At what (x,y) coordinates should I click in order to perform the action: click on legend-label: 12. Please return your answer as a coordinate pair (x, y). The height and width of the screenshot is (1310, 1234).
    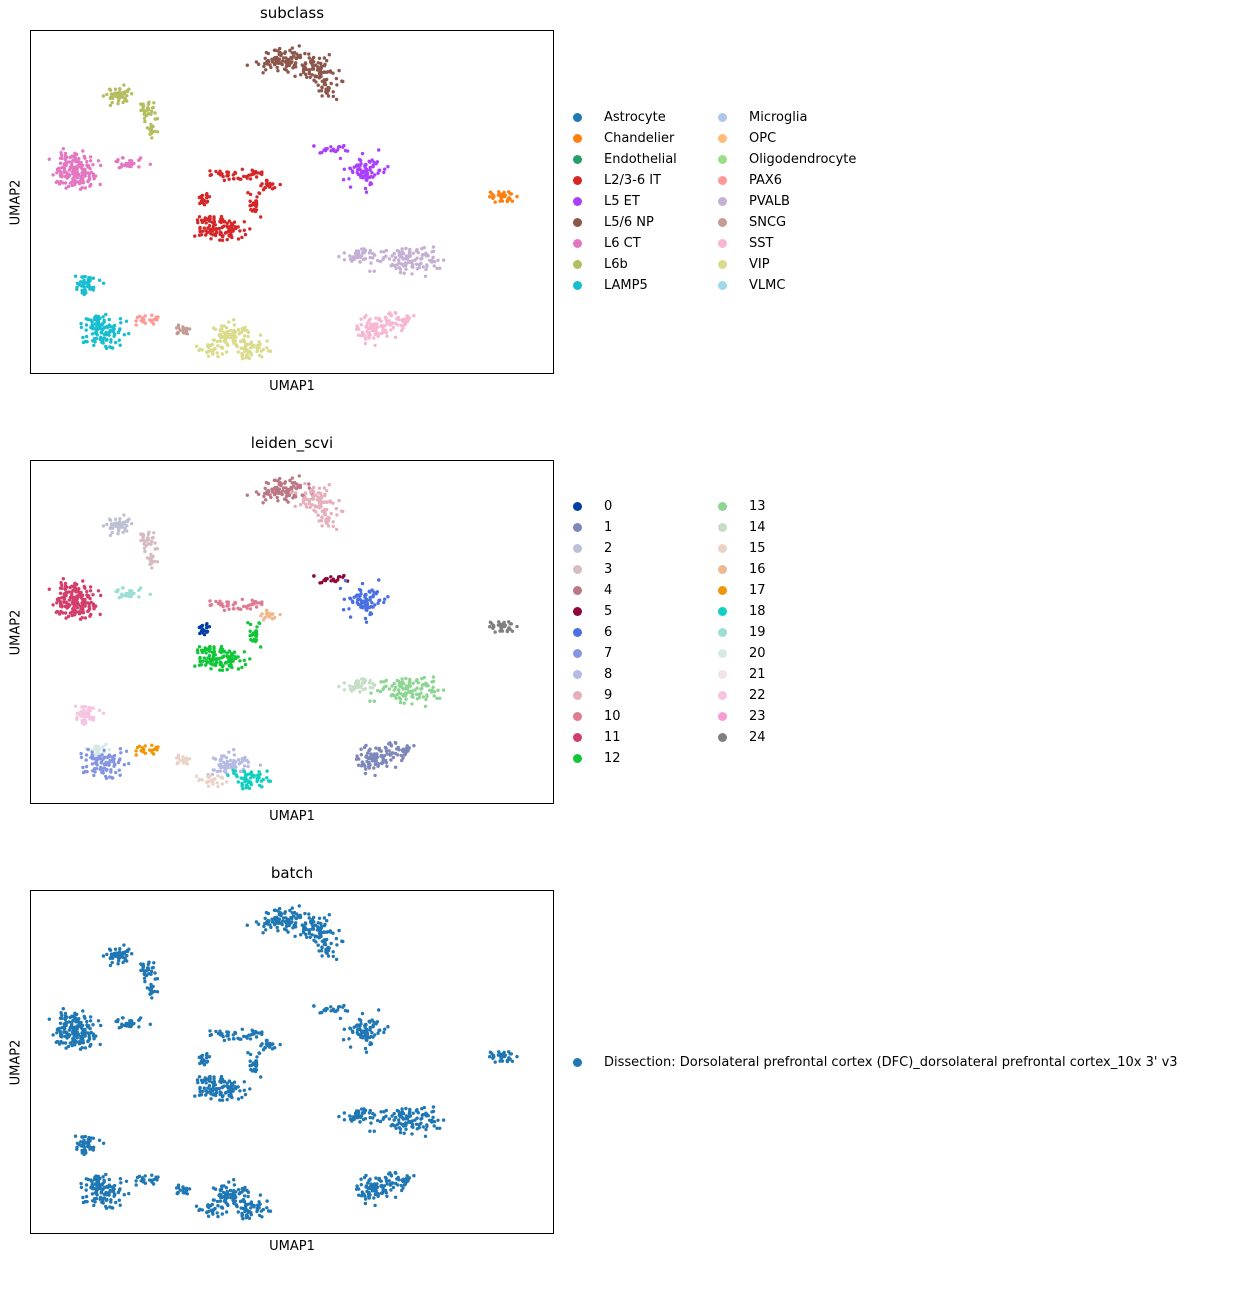
    Looking at the image, I should click on (612, 758).